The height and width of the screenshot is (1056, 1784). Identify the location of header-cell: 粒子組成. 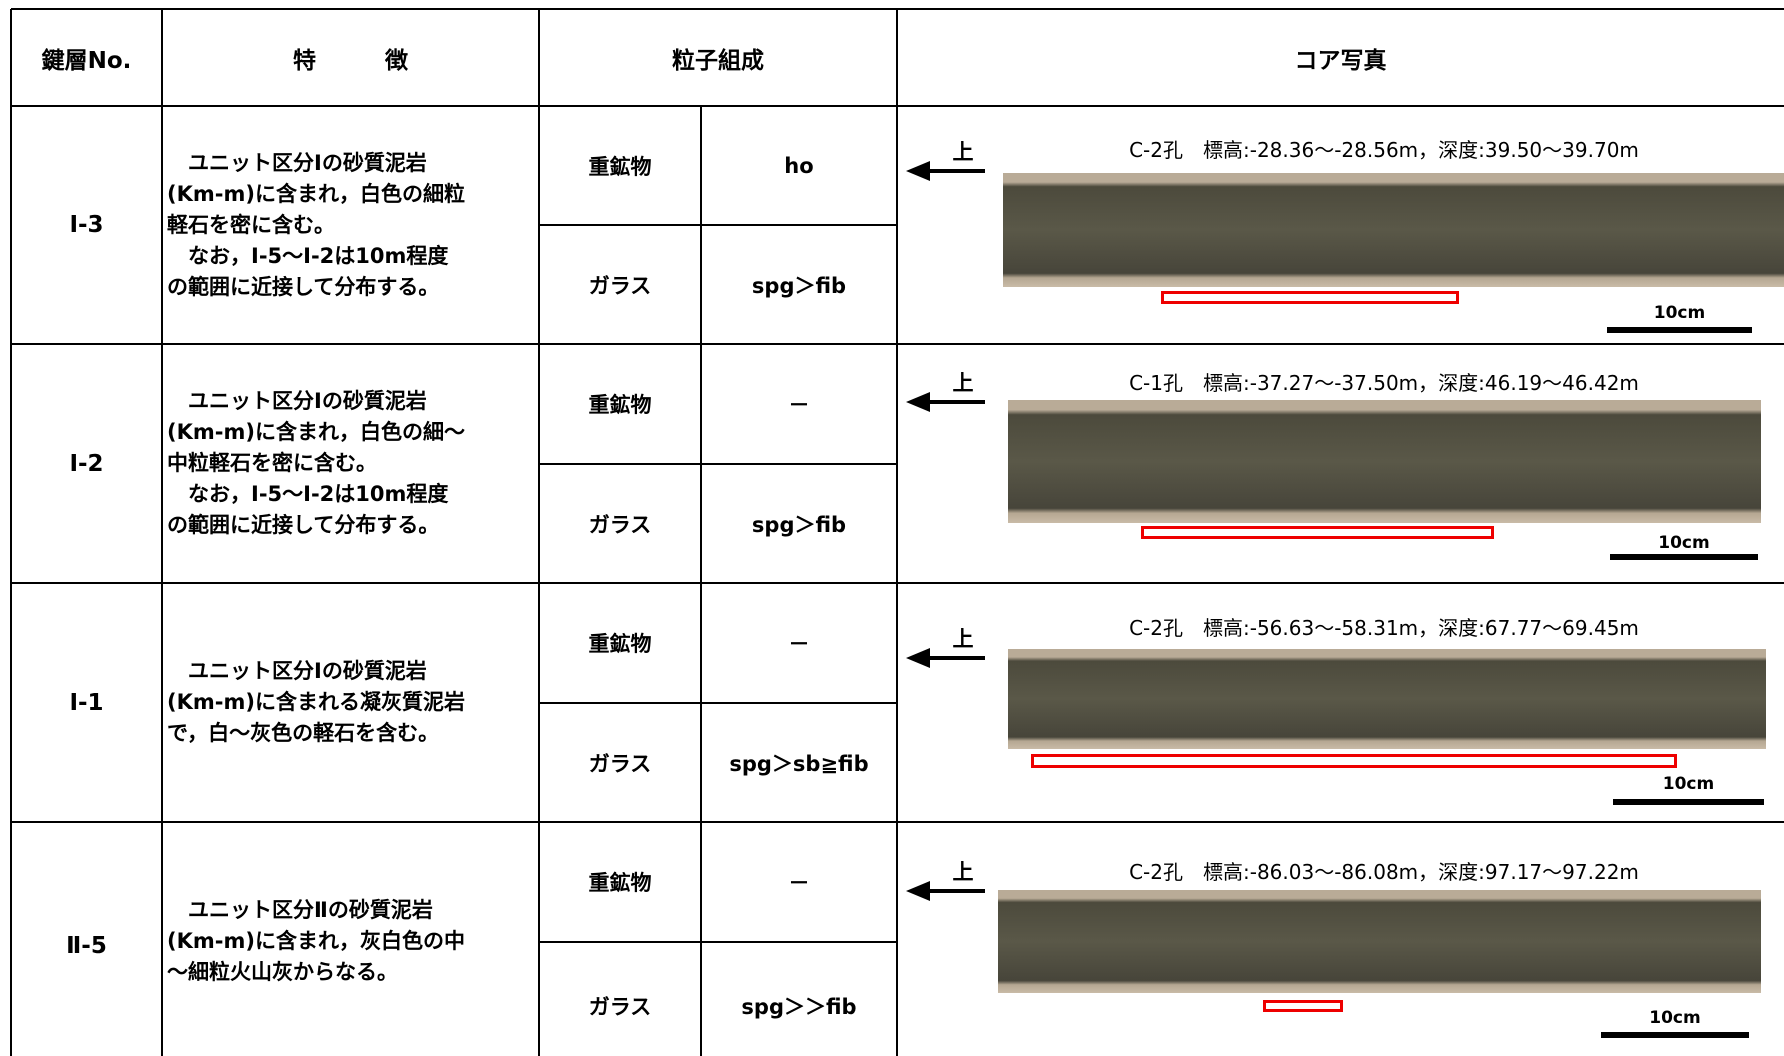
(718, 60).